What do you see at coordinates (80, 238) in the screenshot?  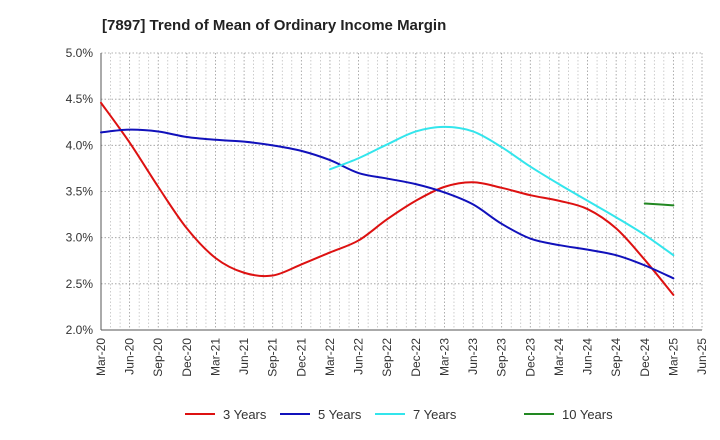 I see `y-tick-label: 3.0%` at bounding box center [80, 238].